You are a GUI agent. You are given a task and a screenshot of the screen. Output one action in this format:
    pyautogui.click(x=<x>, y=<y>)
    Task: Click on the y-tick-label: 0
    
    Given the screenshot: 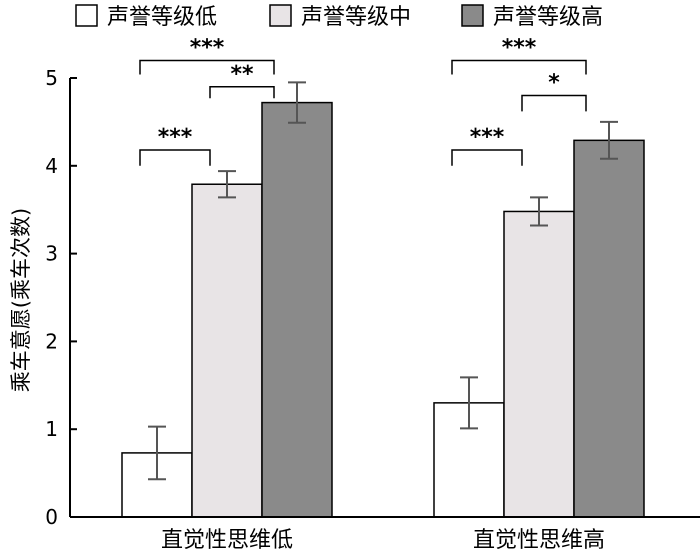 What is the action you would take?
    pyautogui.click(x=51, y=517)
    